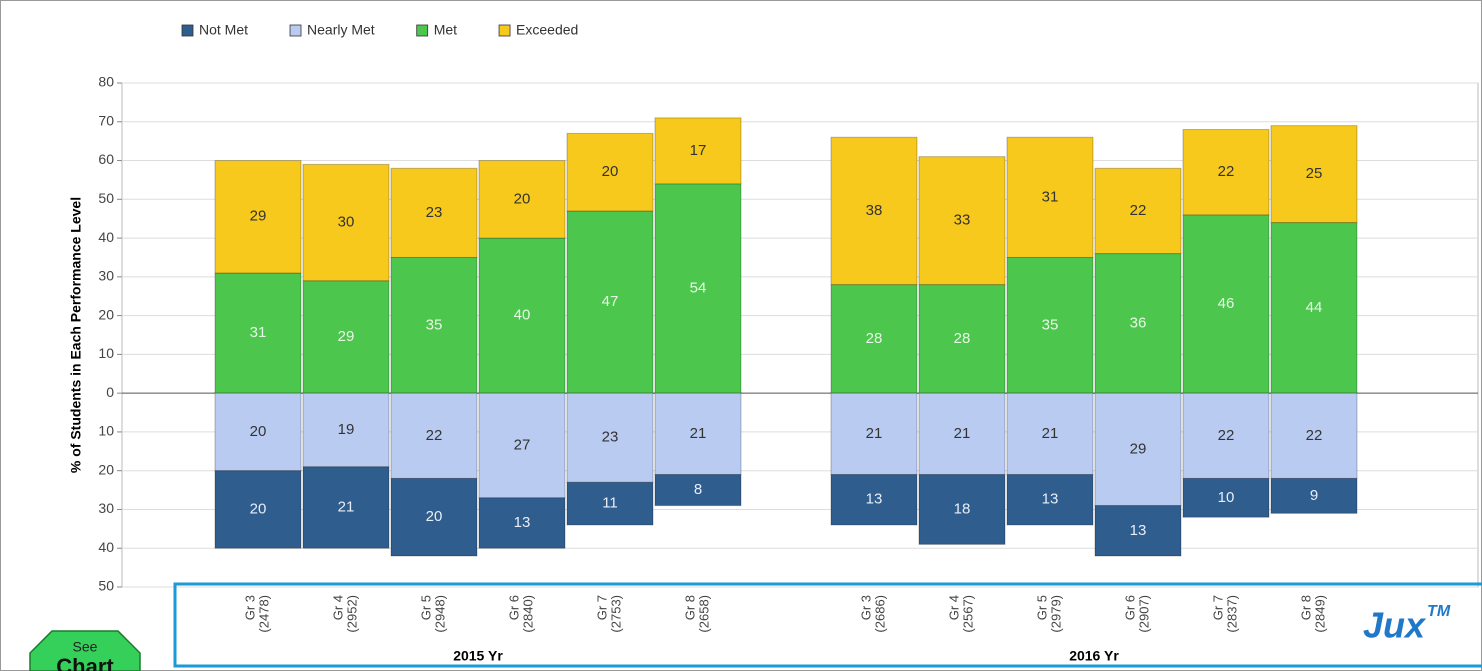  Describe the element at coordinates (445, 30) in the screenshot. I see `legend-label: Met` at that location.